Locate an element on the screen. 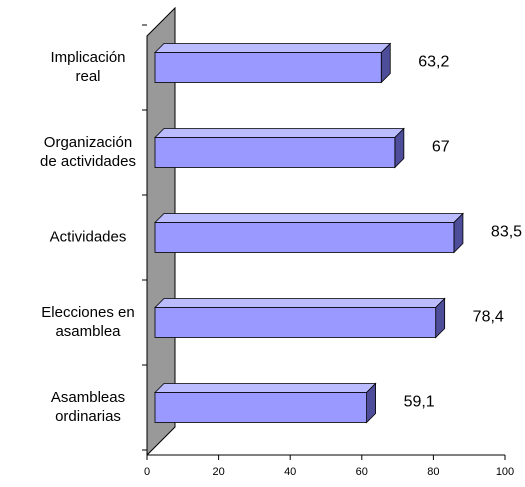 The width and height of the screenshot is (525, 487). value-label: 78,4 is located at coordinates (488, 317).